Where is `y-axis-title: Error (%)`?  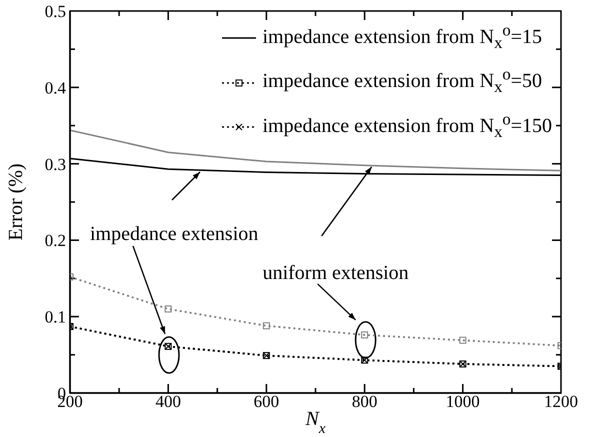
y-axis-title: Error (%) is located at coordinates (16, 202).